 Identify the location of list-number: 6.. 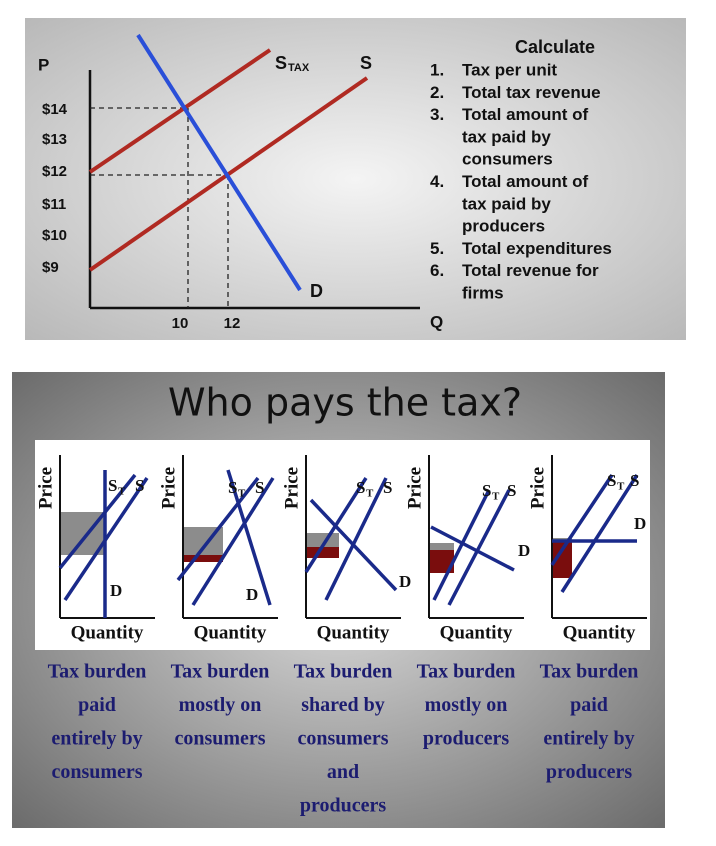
(437, 270).